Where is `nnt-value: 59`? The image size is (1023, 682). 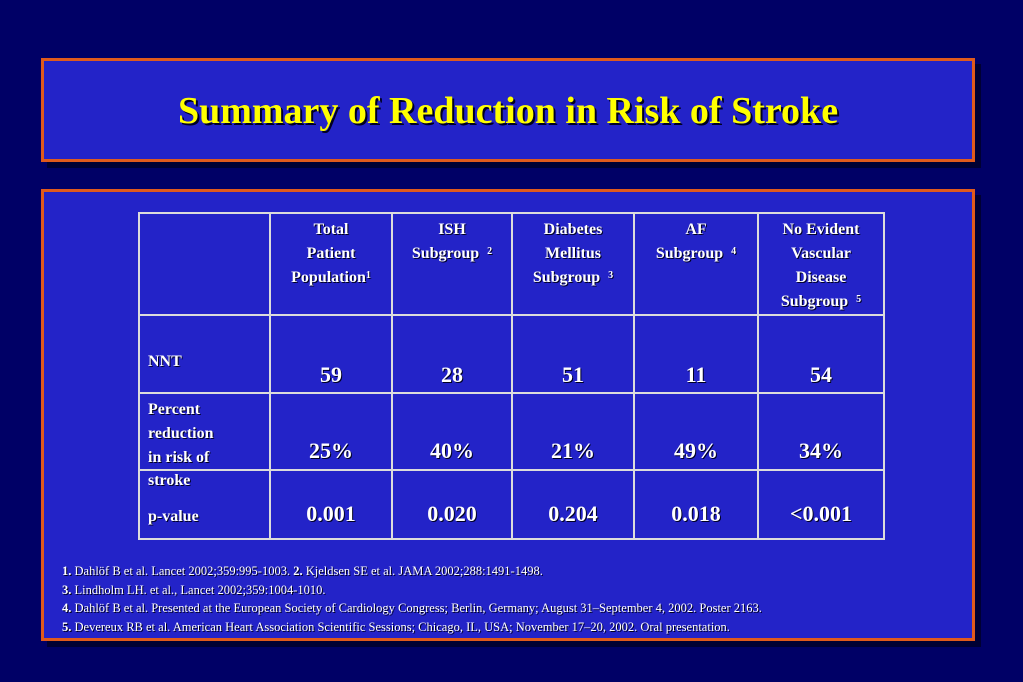 nnt-value: 59 is located at coordinates (331, 374).